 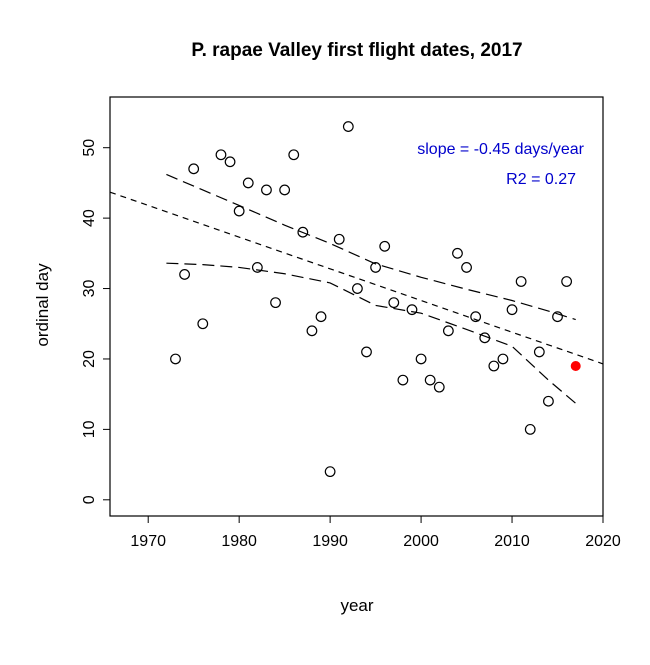 I want to click on slope-annotation: slope = -0.45 days/year, so click(x=500, y=149).